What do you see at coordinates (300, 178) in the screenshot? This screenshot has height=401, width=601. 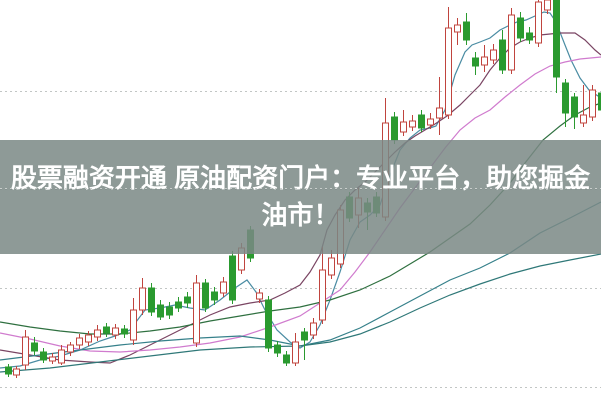 I see `promo-banner-line1: 股票融资开通 原油配资门户：专业平台，助您掘金` at bounding box center [300, 178].